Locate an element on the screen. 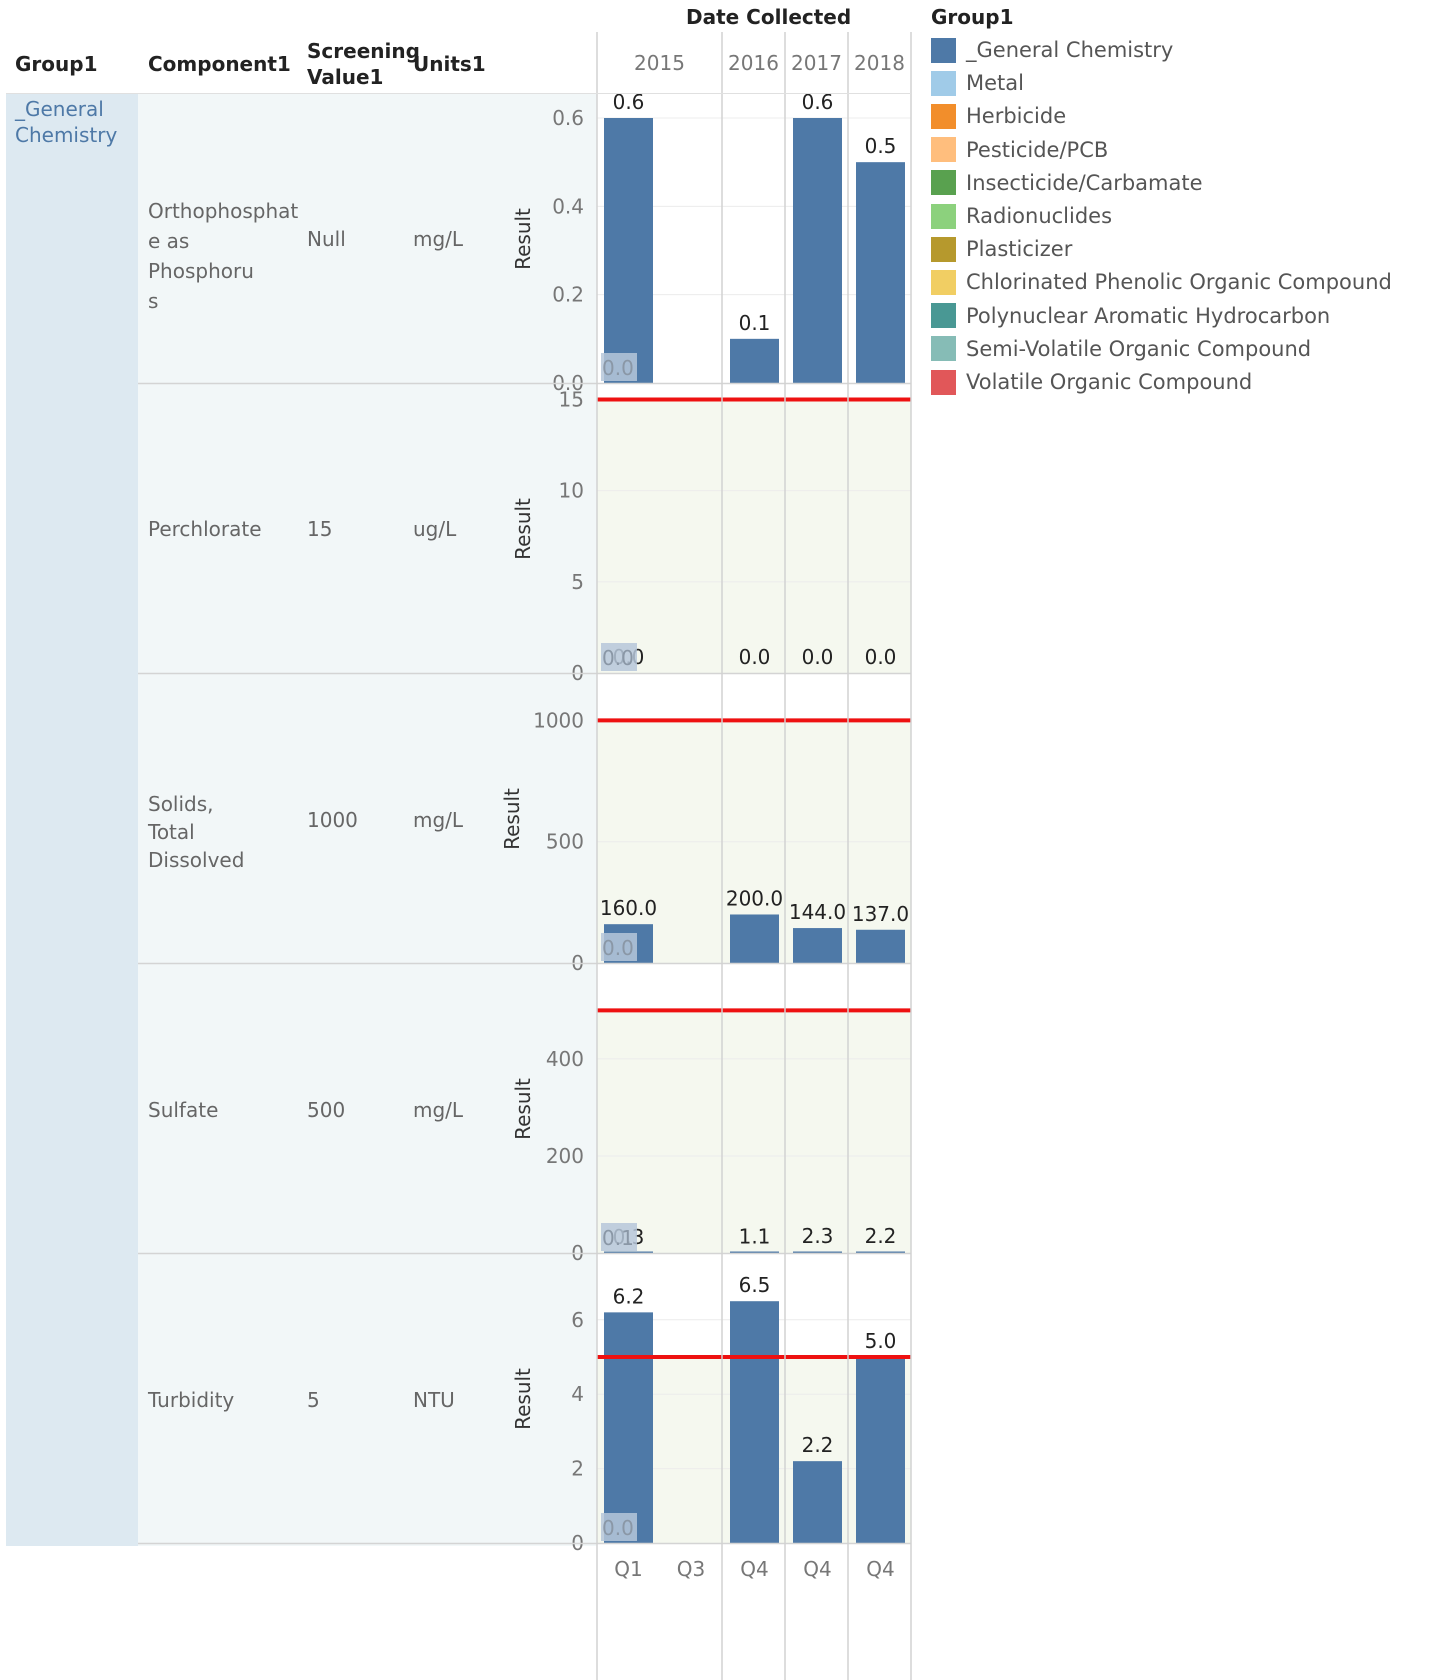  data-label: 6.2 is located at coordinates (629, 1296).